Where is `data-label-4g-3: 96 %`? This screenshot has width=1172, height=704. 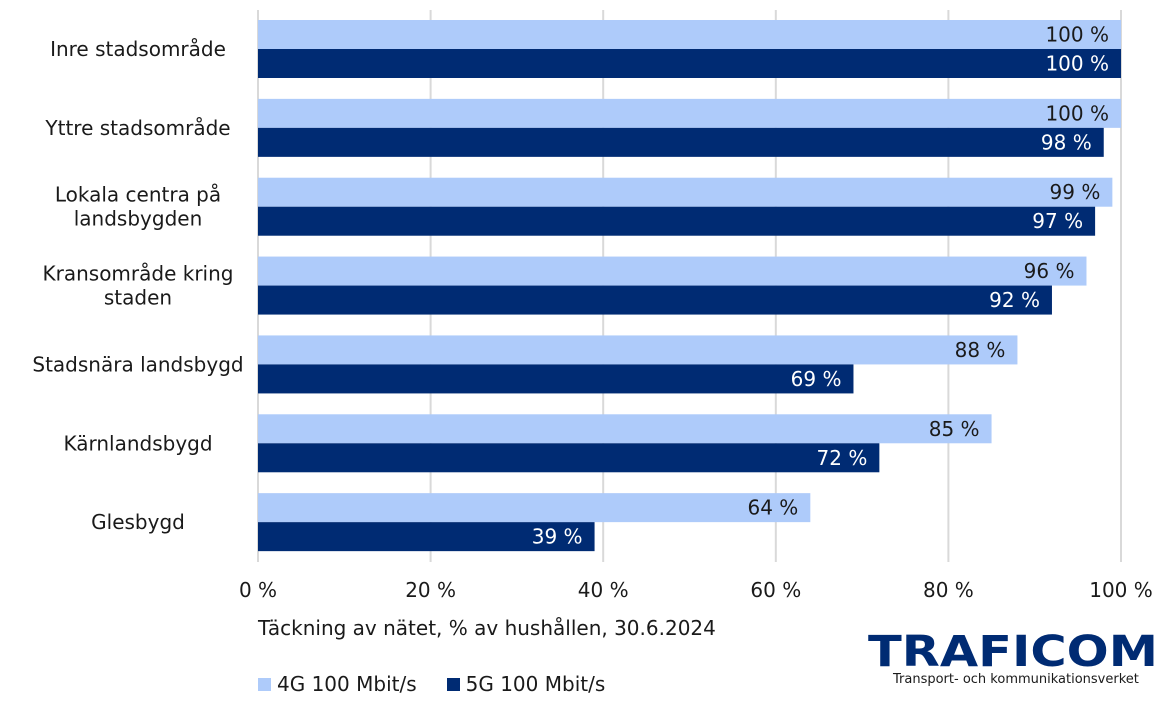
data-label-4g-3: 96 % is located at coordinates (1049, 271).